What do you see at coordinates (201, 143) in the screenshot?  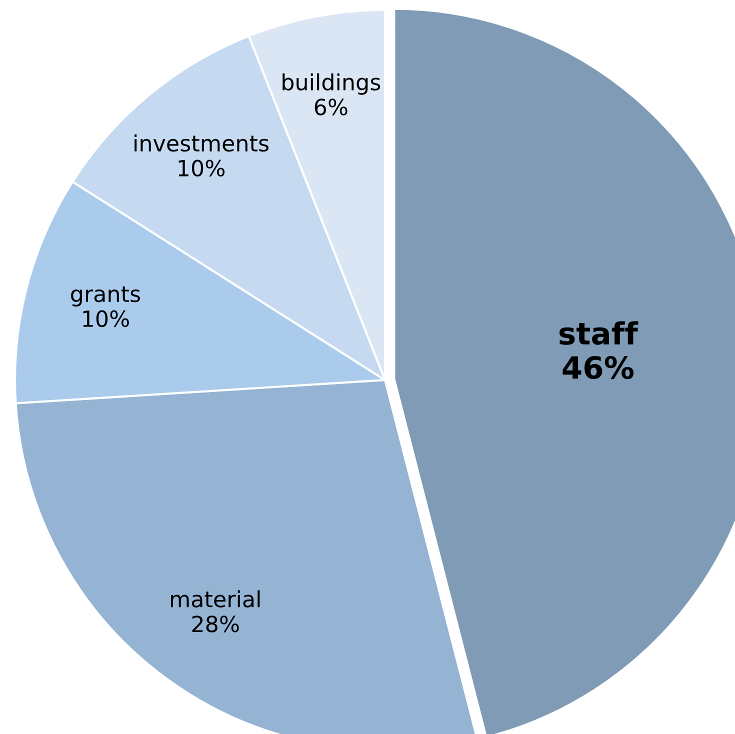 I see `slice-label: investments` at bounding box center [201, 143].